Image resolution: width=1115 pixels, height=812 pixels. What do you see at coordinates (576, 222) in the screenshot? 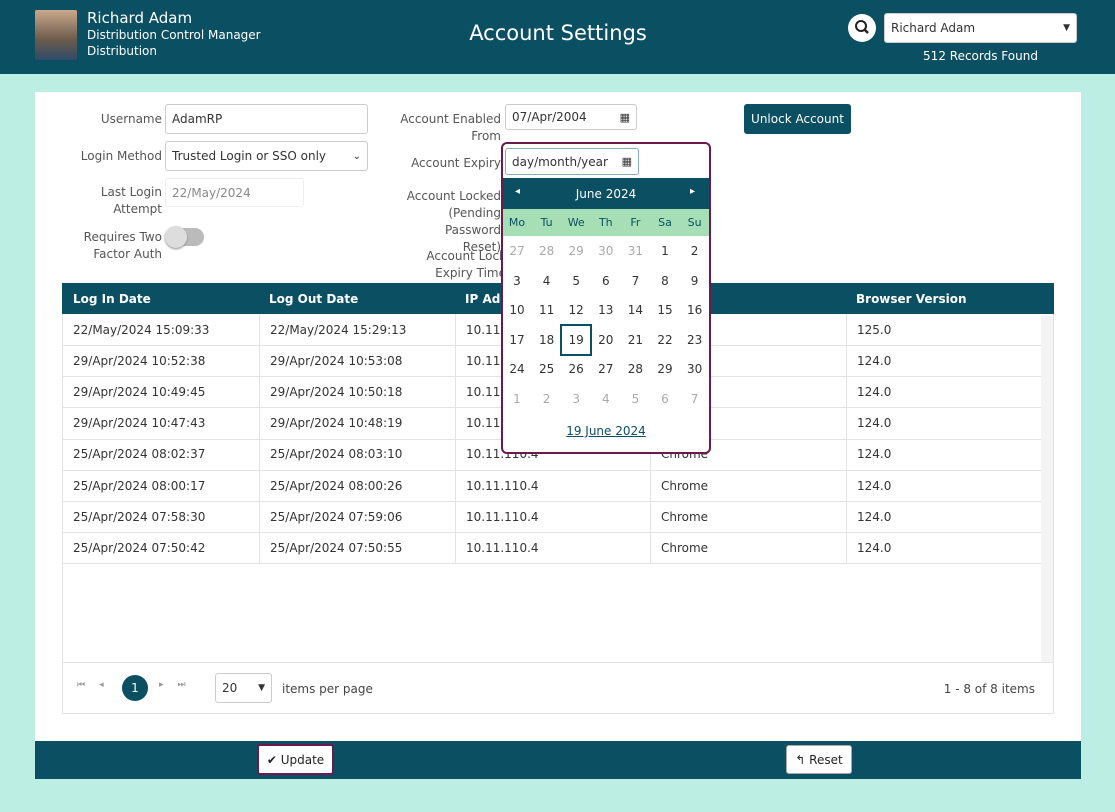
I see `weekday: We` at bounding box center [576, 222].